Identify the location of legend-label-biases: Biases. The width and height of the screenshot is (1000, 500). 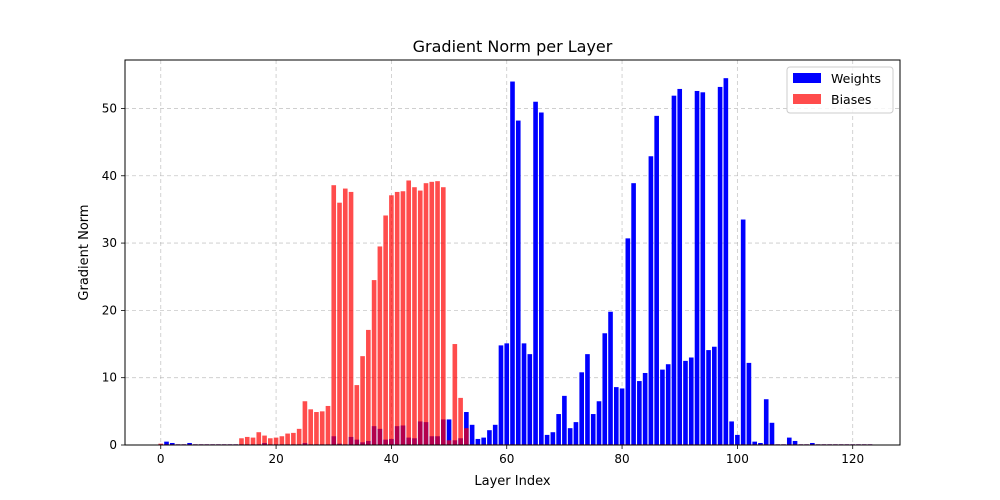
(851, 99).